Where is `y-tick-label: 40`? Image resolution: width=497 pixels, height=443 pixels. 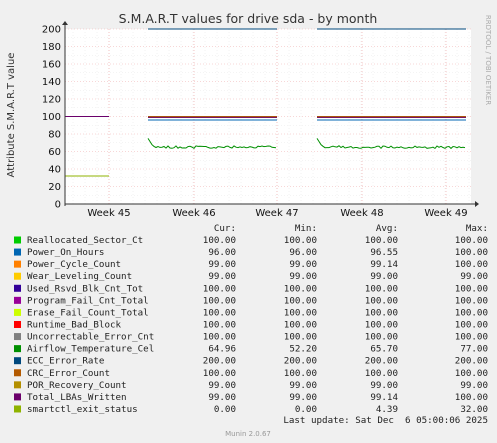 y-tick-label: 40 is located at coordinates (54, 170).